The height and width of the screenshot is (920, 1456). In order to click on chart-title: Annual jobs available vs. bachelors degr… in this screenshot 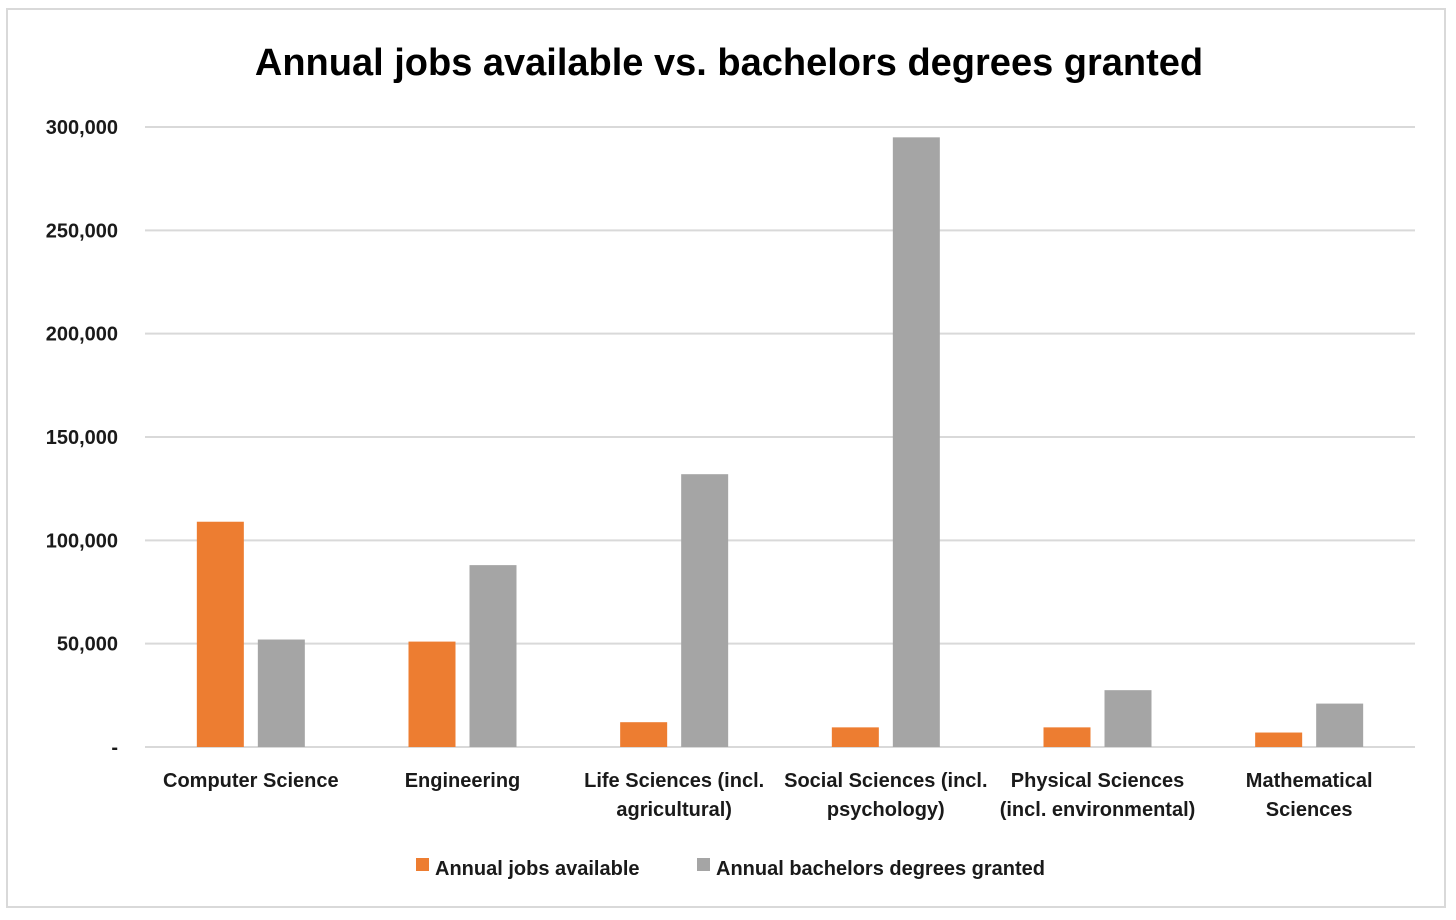, I will do `click(729, 63)`.